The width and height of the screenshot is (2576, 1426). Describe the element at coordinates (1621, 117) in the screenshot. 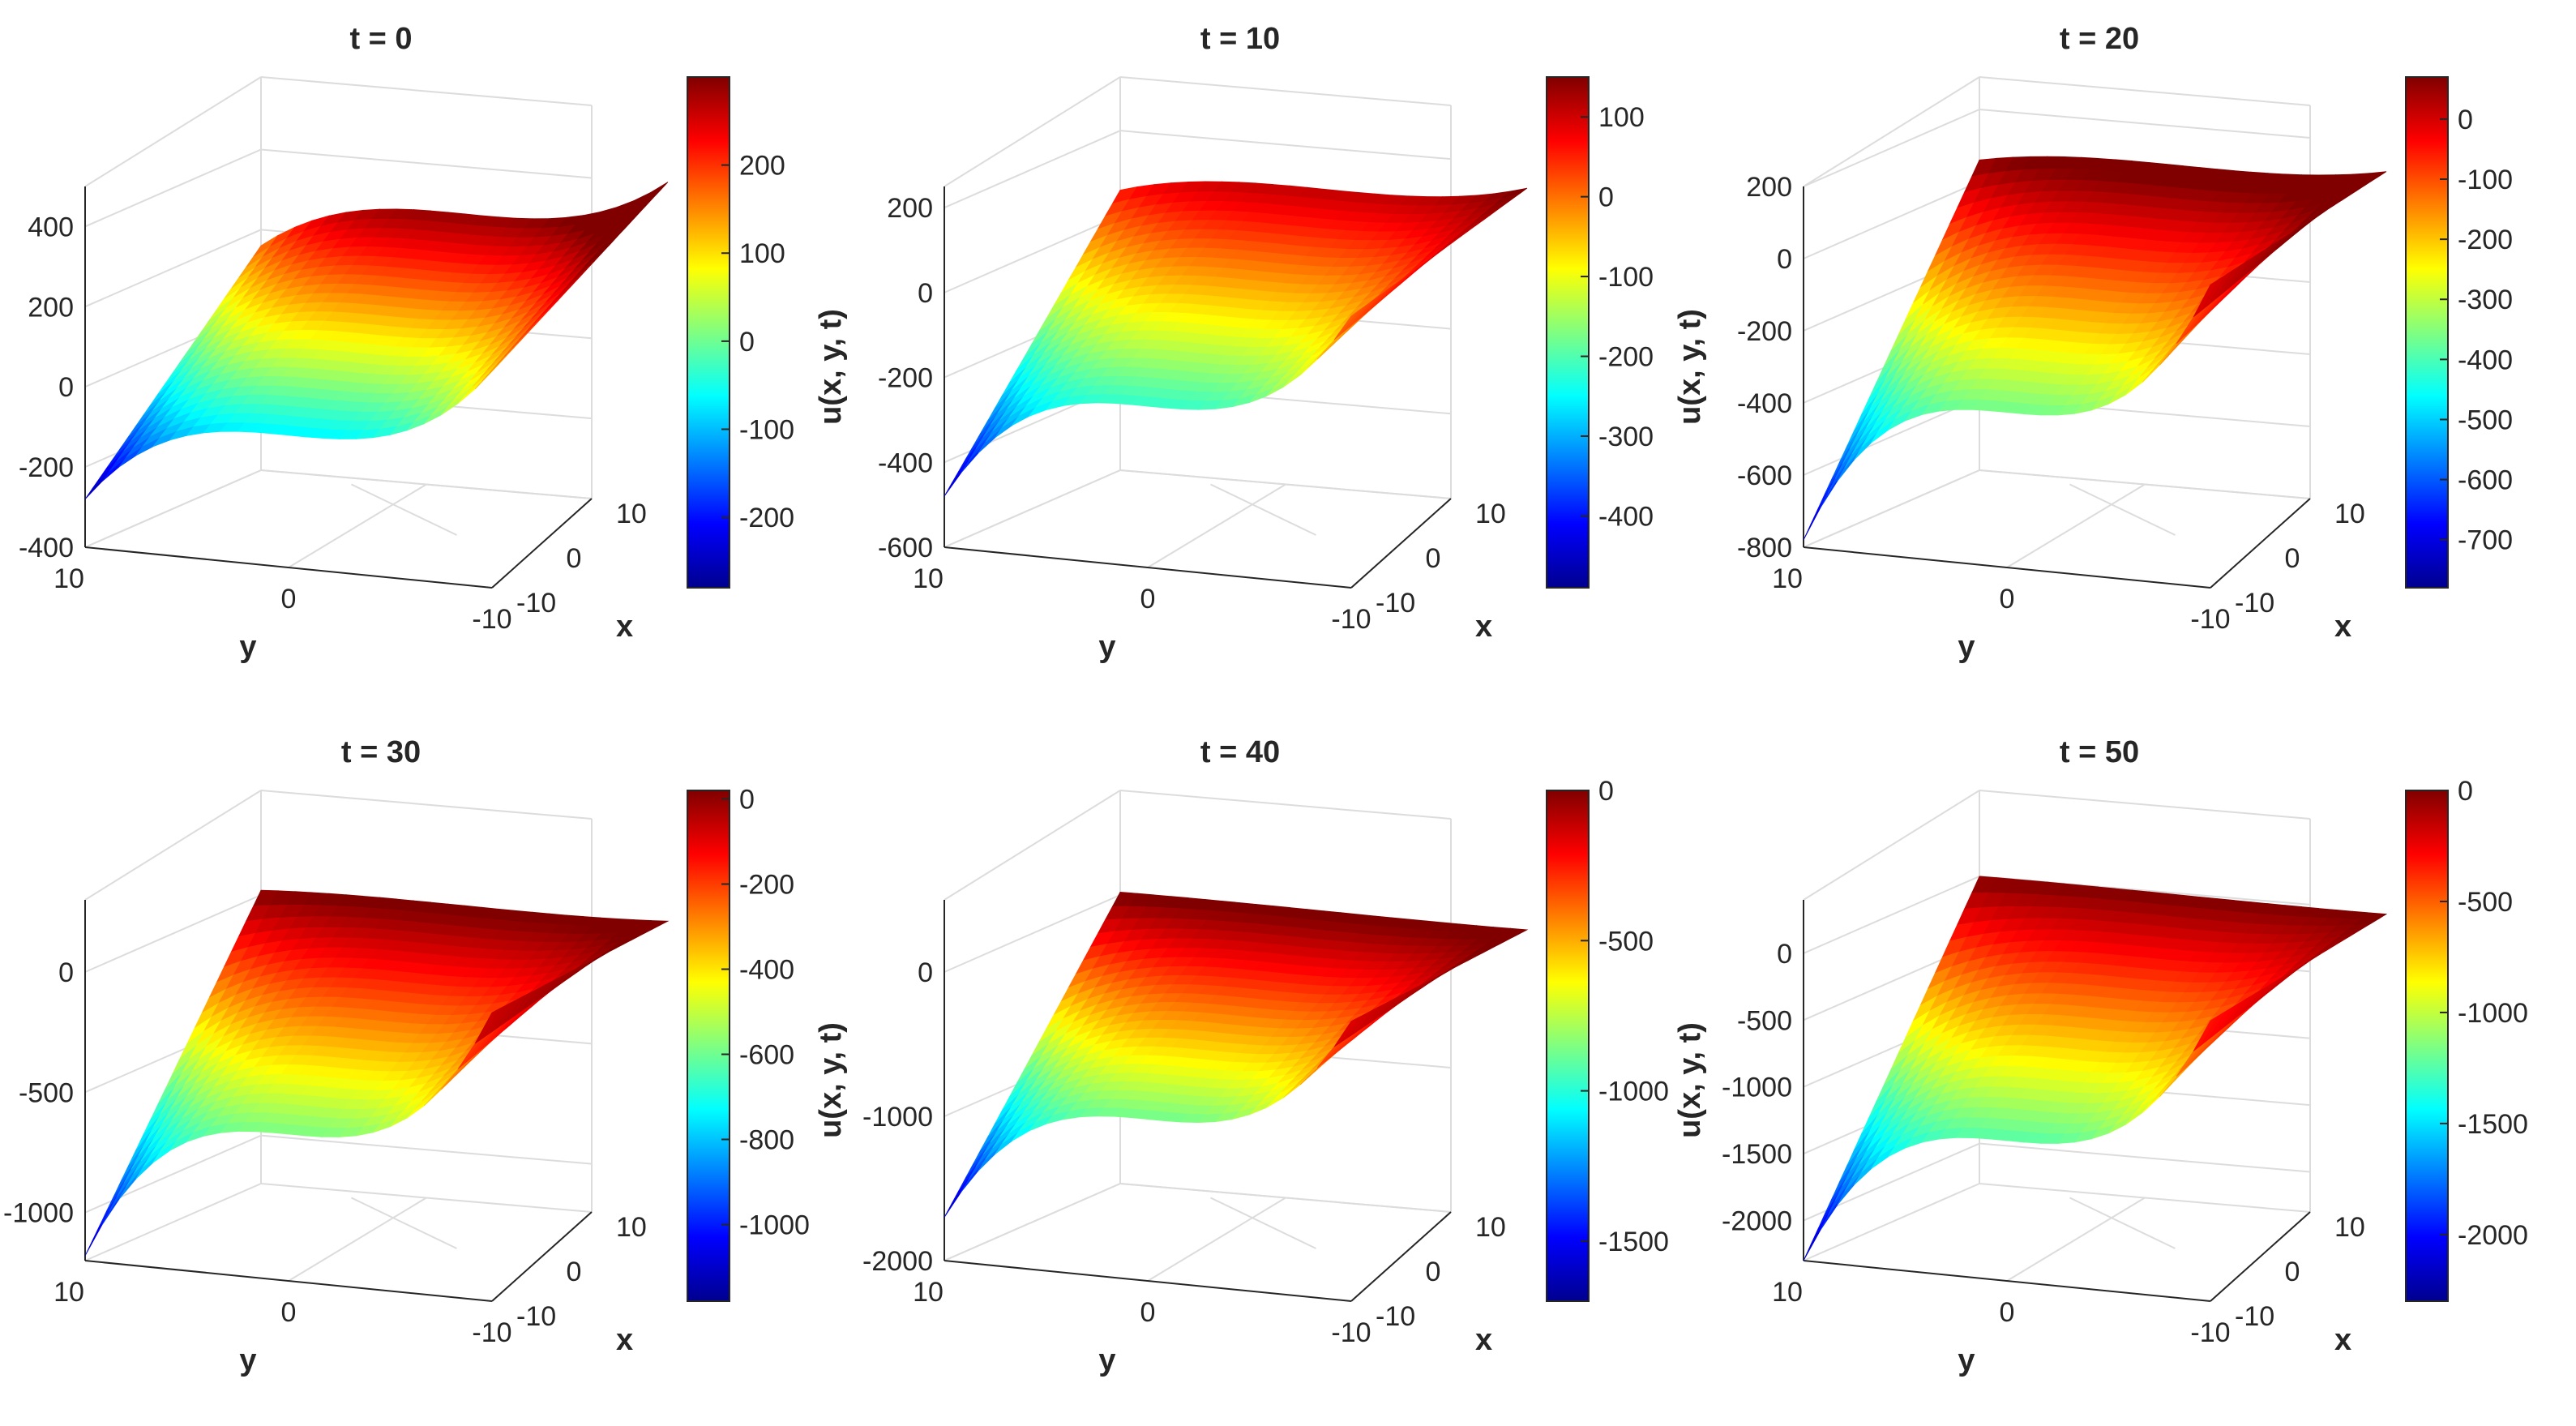

I see `colorbar-tick-label: 100` at that location.